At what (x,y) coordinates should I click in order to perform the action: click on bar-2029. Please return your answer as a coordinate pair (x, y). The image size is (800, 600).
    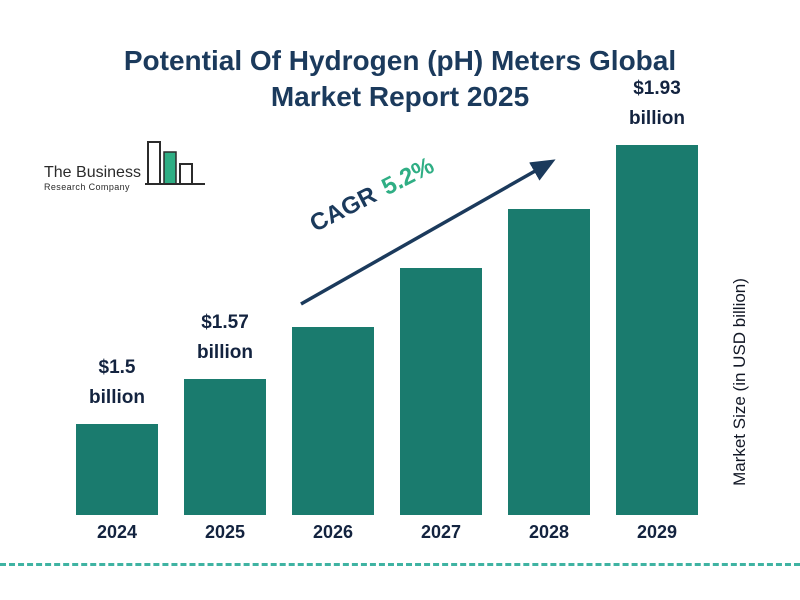
    Looking at the image, I should click on (657, 330).